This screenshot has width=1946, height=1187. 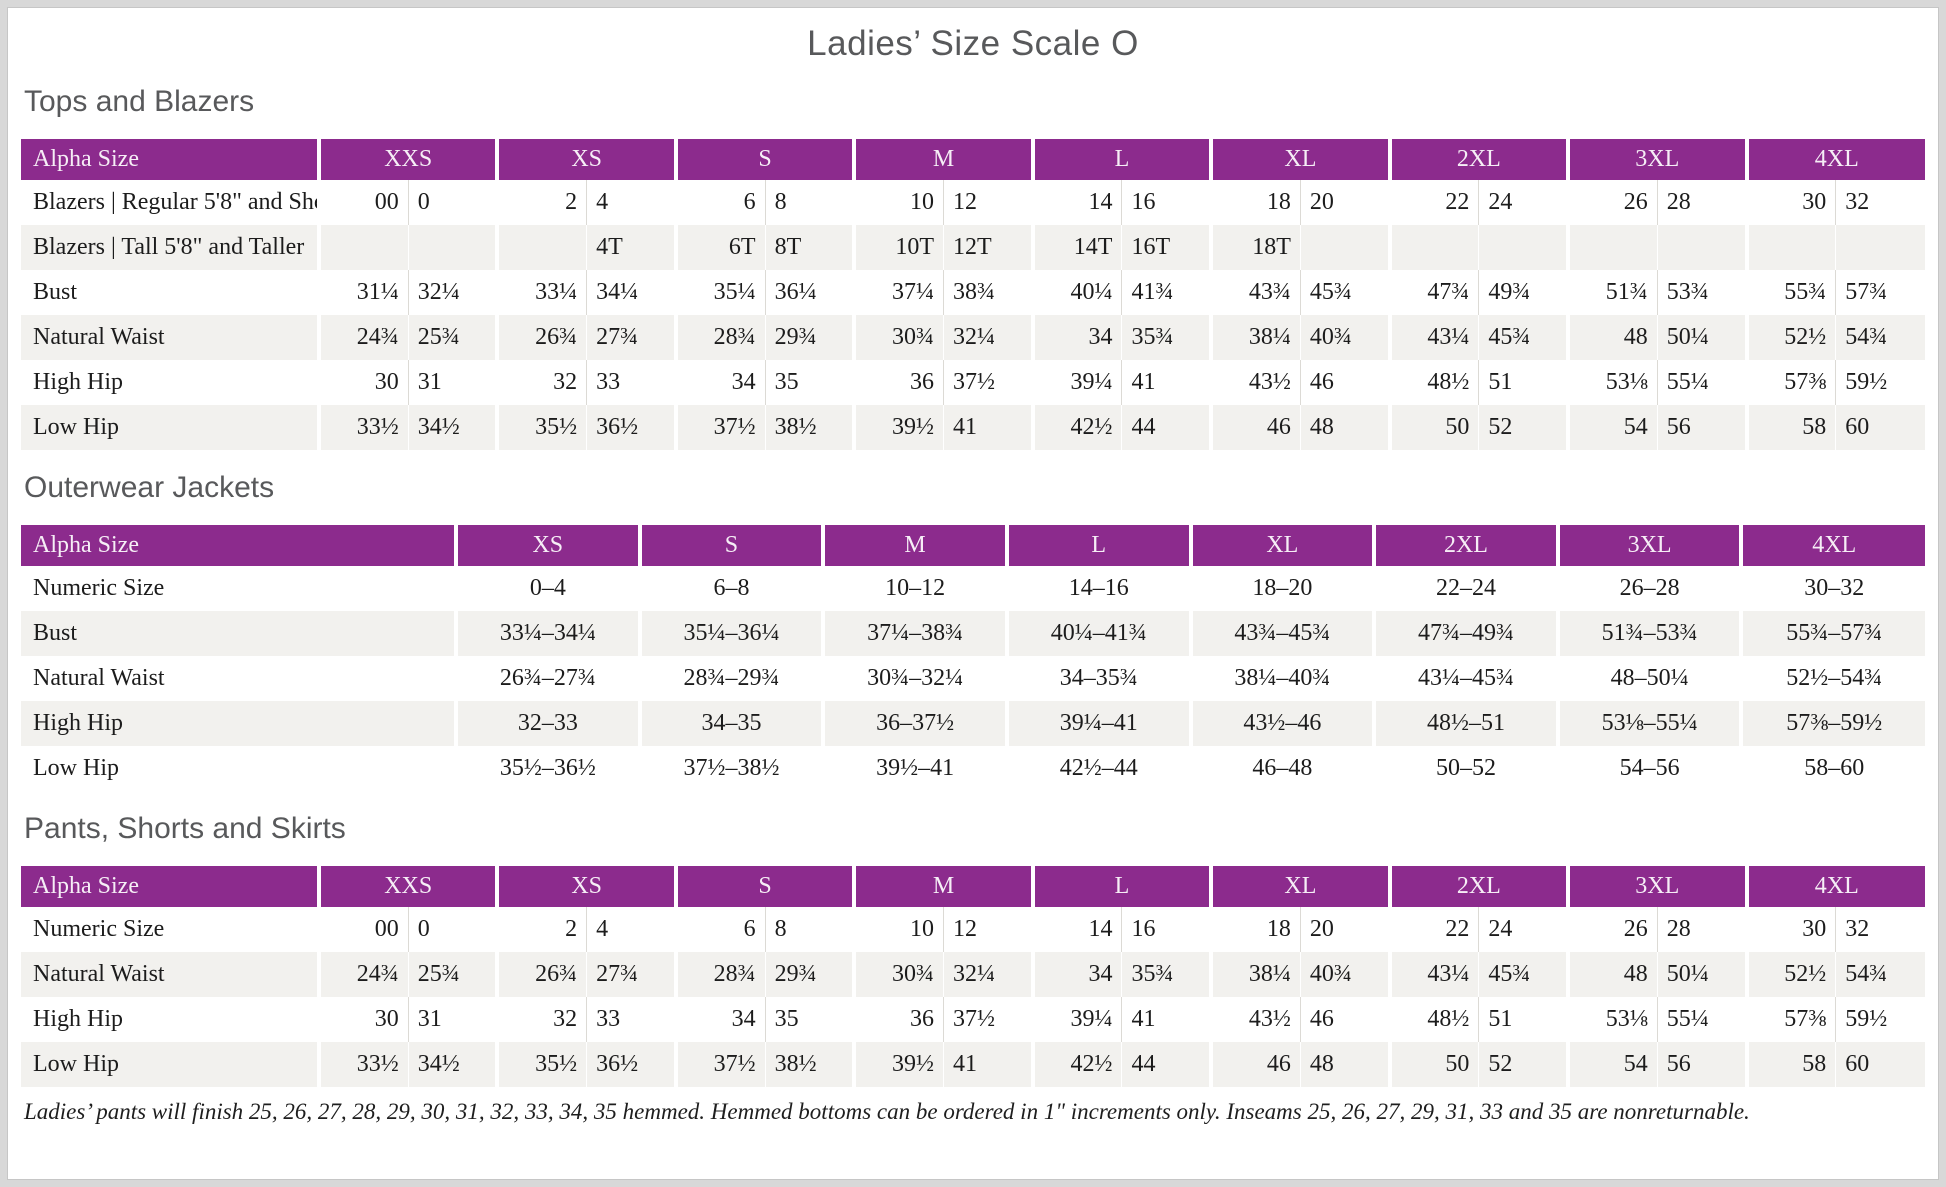 What do you see at coordinates (719, 337) in the screenshot?
I see `size-value: 28¾` at bounding box center [719, 337].